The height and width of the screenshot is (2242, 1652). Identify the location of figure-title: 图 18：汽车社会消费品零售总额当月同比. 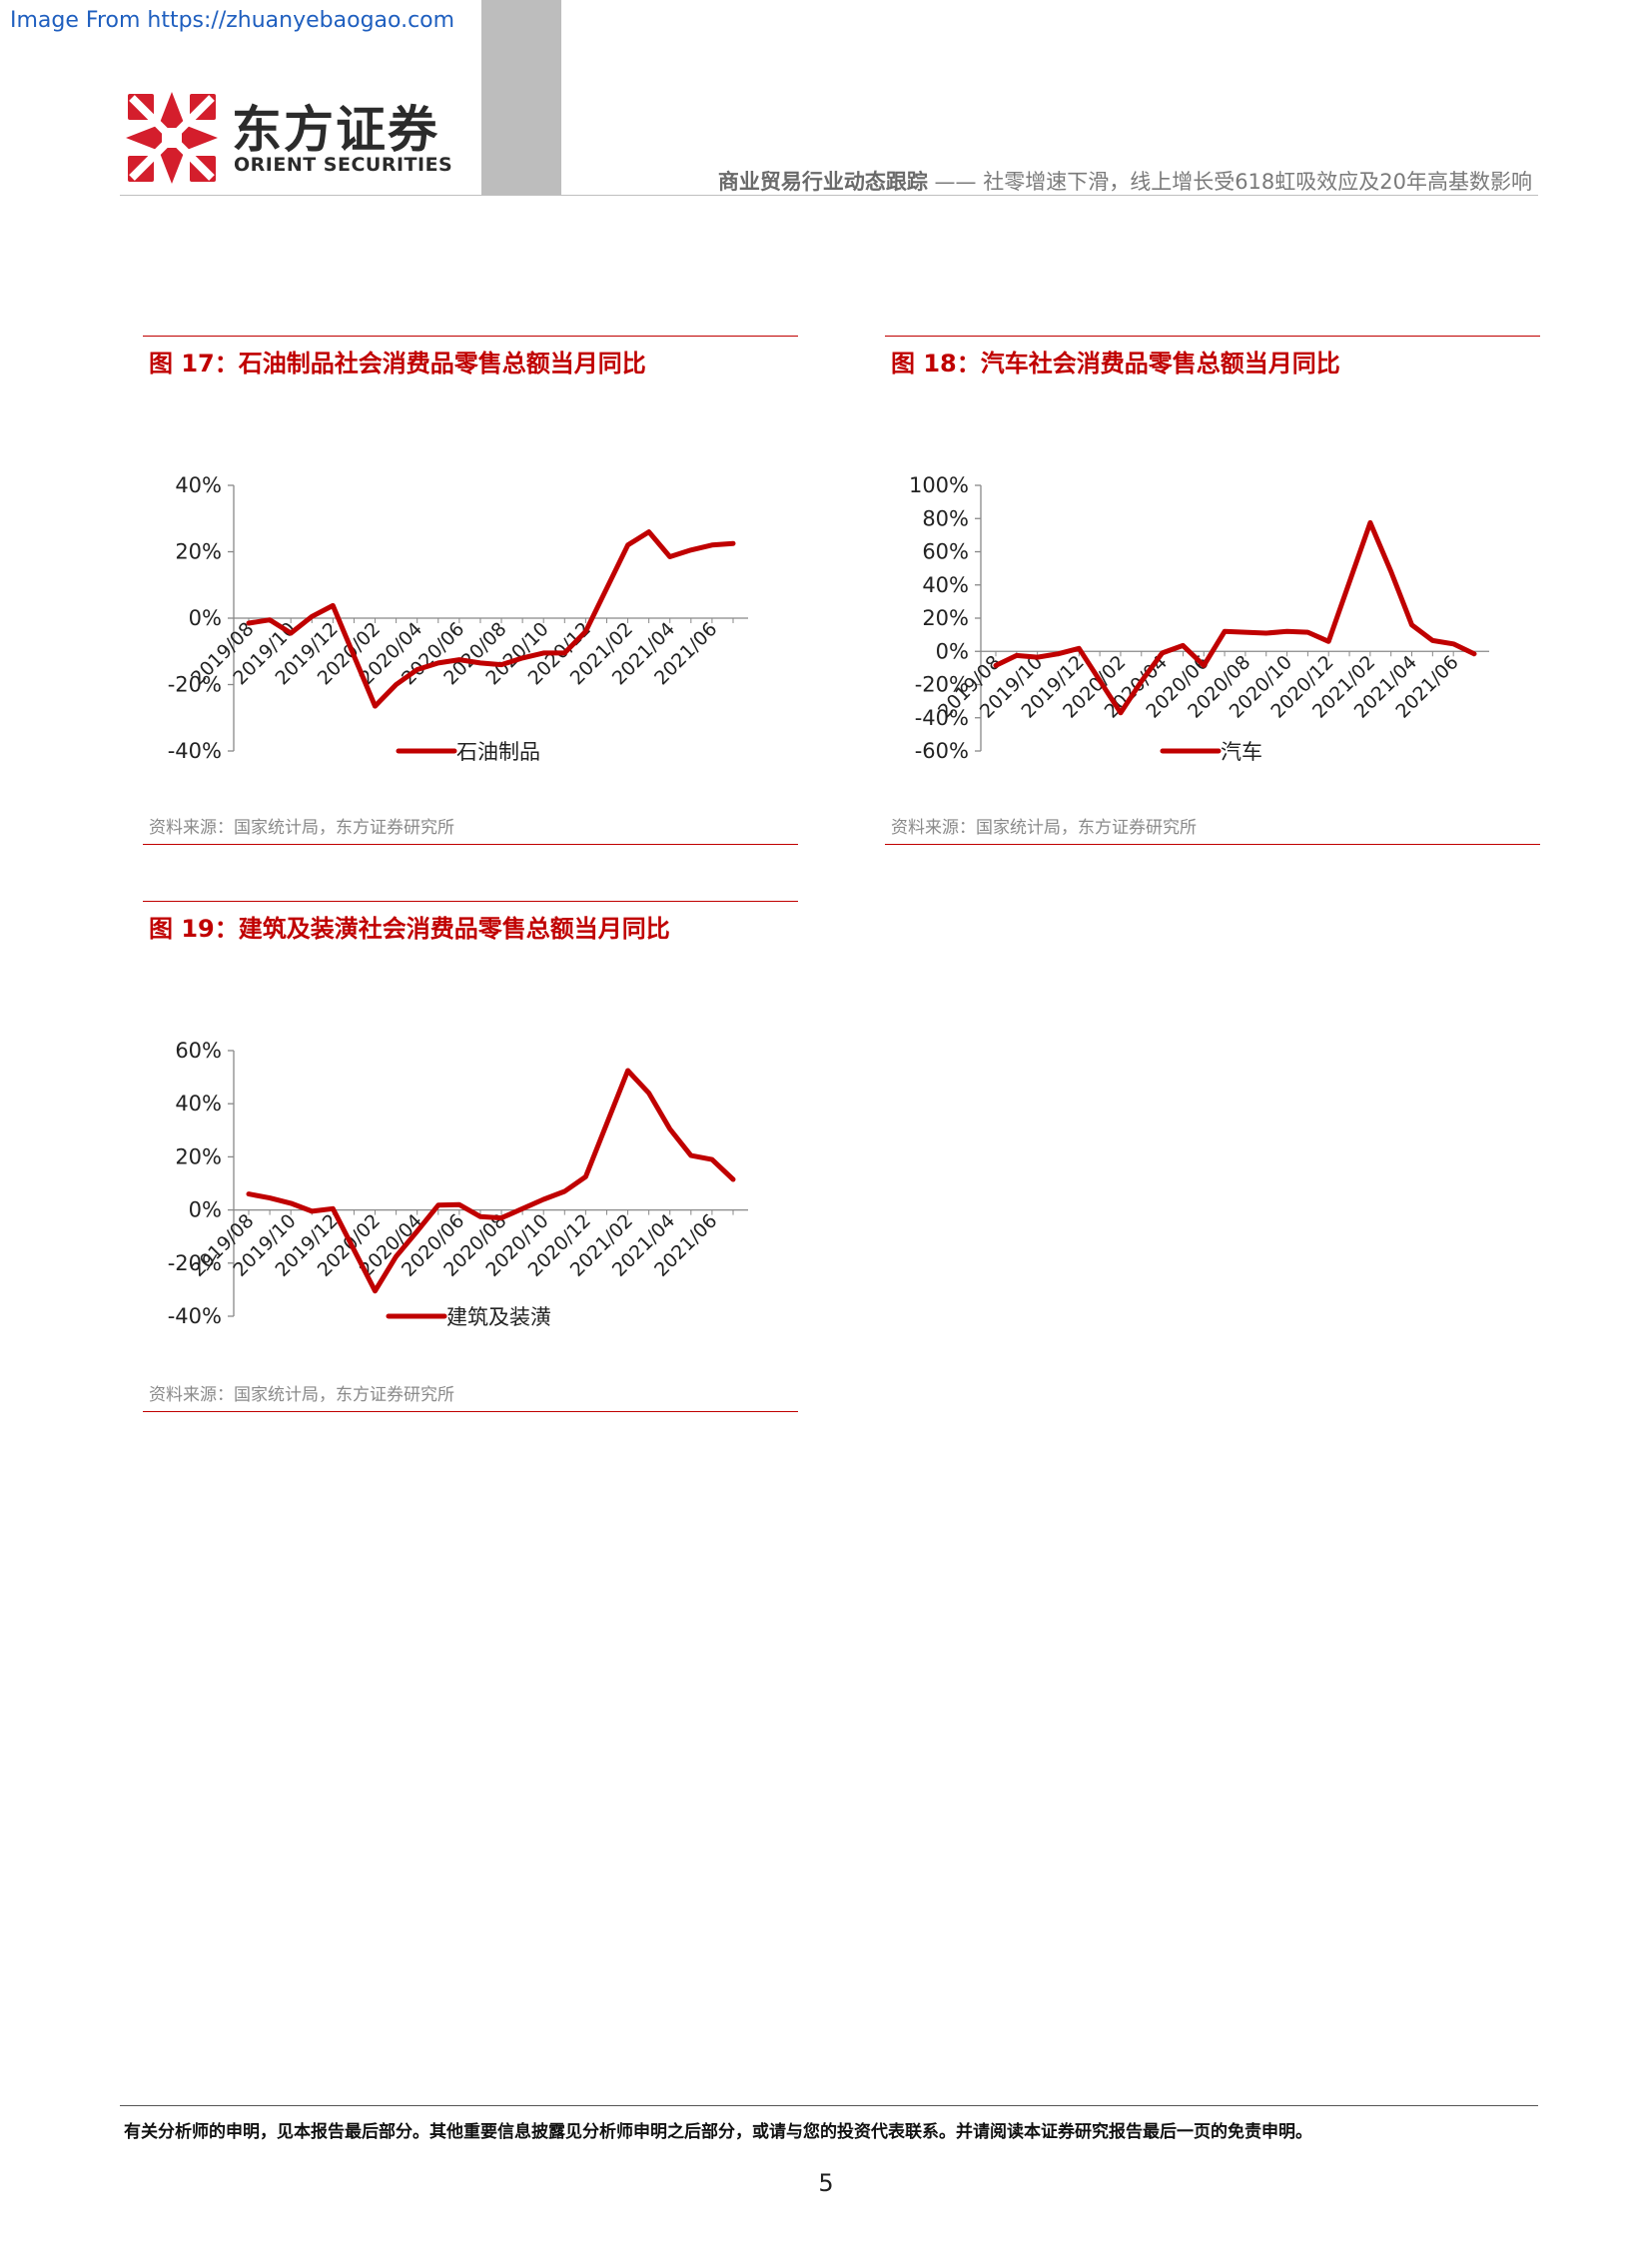
(1115, 363).